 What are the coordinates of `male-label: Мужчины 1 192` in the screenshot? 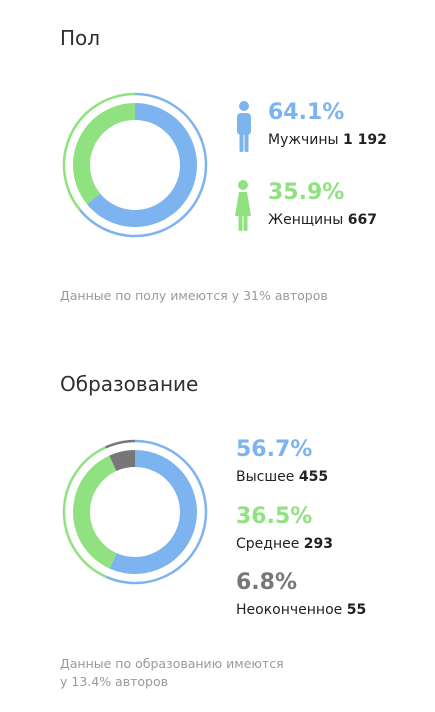 It's located at (327, 140).